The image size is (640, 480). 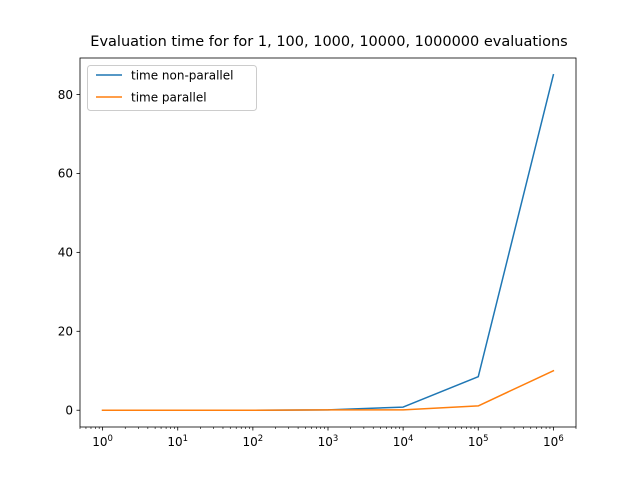 I want to click on y-tick-label: 0, so click(x=69, y=411).